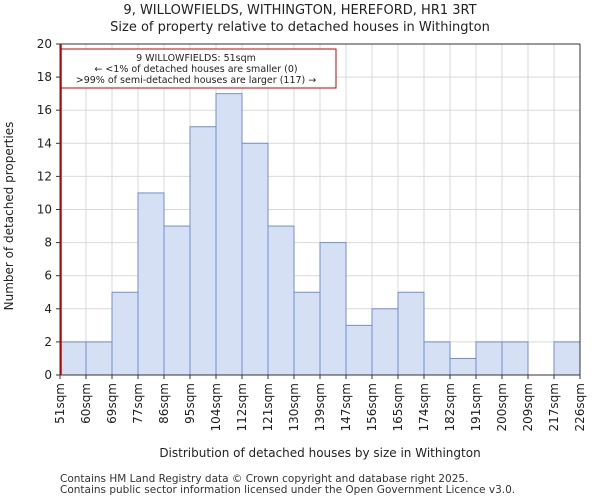 The image size is (600, 500). What do you see at coordinates (450, 407) in the screenshot?
I see `x-tick-label: 182sqm` at bounding box center [450, 407].